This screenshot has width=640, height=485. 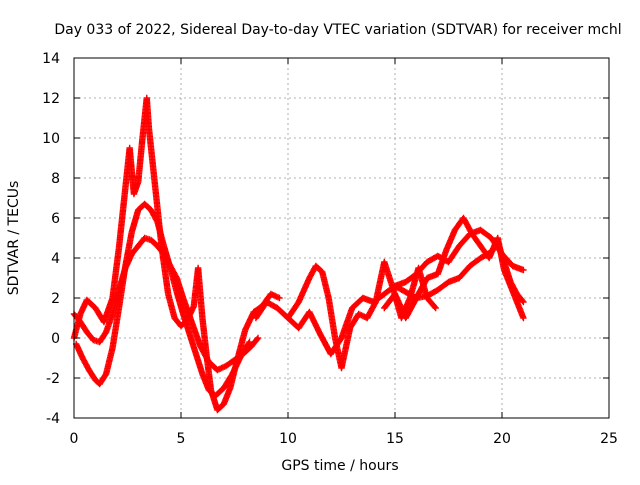 What do you see at coordinates (55, 179) in the screenshot?
I see `y-tick-label: 8` at bounding box center [55, 179].